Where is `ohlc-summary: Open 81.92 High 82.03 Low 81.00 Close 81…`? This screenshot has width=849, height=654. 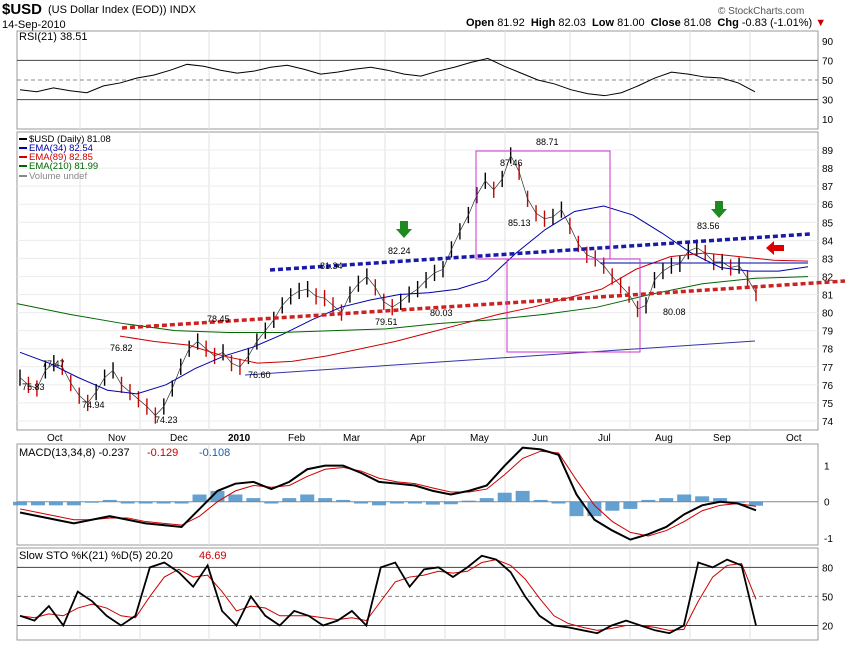 ohlc-summary: Open 81.92 High 82.03 Low 81.00 Close 81… is located at coordinates (646, 23).